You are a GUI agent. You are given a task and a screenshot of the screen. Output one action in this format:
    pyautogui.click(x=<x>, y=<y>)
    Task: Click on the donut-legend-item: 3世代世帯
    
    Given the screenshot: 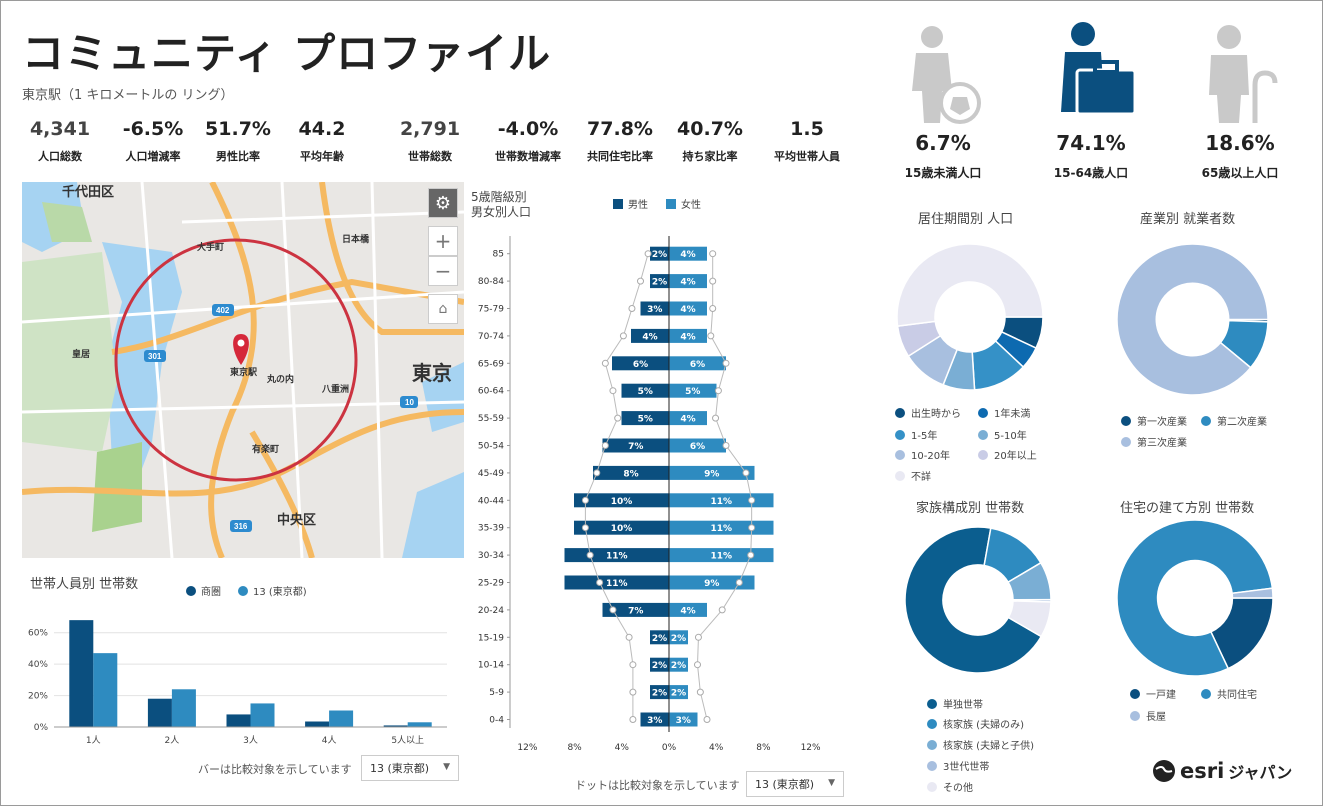 What is the action you would take?
    pyautogui.click(x=958, y=765)
    